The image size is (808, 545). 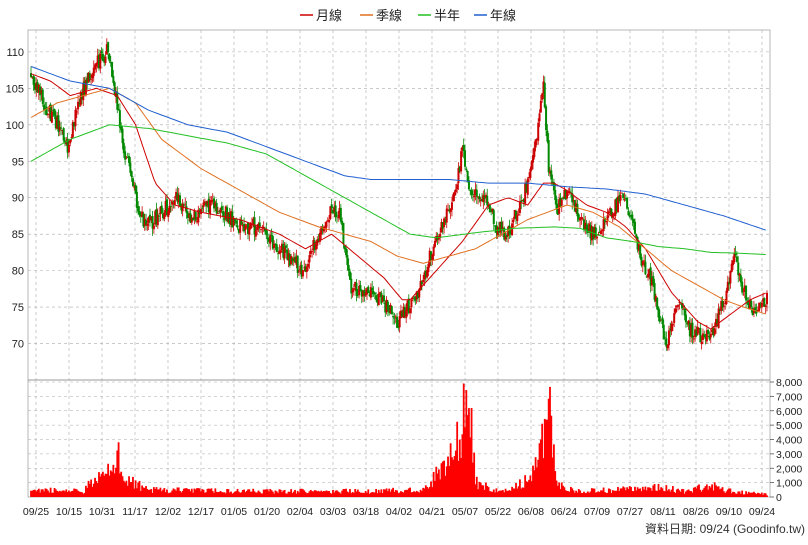 I want to click on volume-tick-label: 4,000, so click(x=789, y=441).